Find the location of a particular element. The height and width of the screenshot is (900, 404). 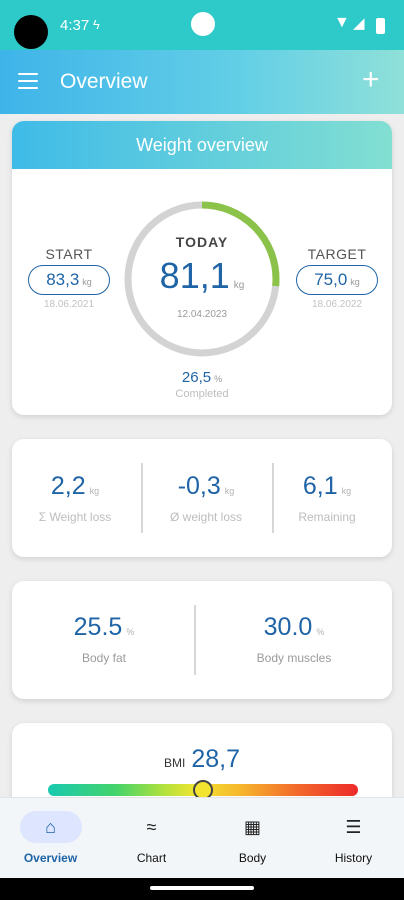

stat-total-weight-loss: 2,2 kg Σ Weight loss is located at coordinates (75, 498).